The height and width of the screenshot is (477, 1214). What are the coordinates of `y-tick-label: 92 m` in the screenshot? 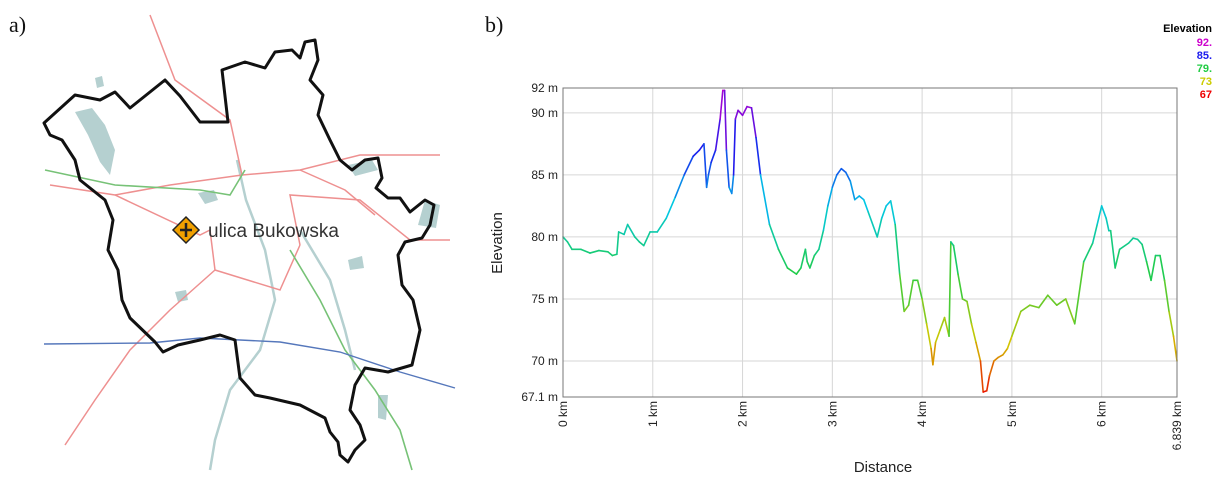 It's located at (544, 88).